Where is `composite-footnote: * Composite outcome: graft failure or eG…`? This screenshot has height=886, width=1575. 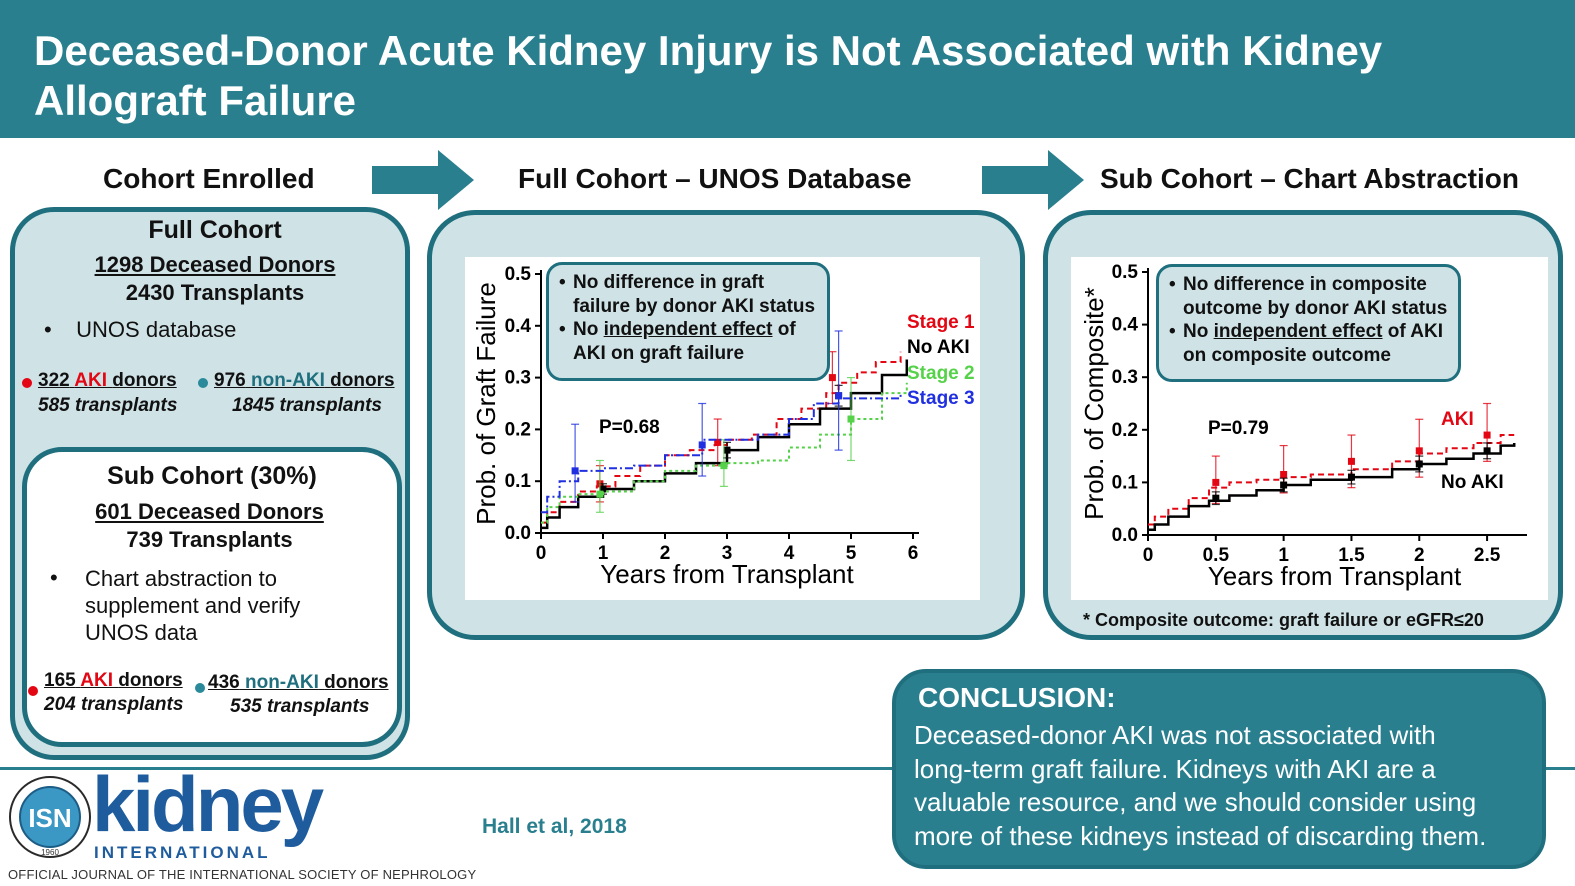 composite-footnote: * Composite outcome: graft failure or eG… is located at coordinates (1283, 620).